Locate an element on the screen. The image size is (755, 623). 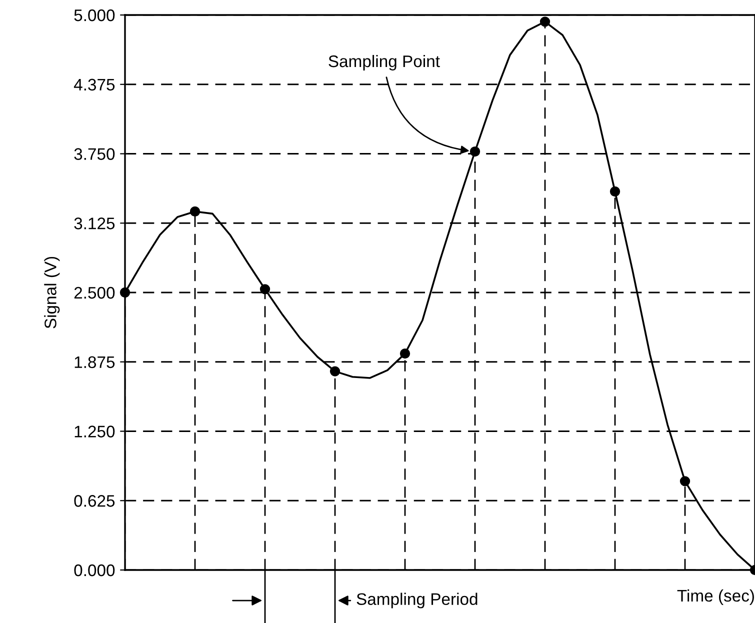
y-tick-label: 3.750 is located at coordinates (94, 154).